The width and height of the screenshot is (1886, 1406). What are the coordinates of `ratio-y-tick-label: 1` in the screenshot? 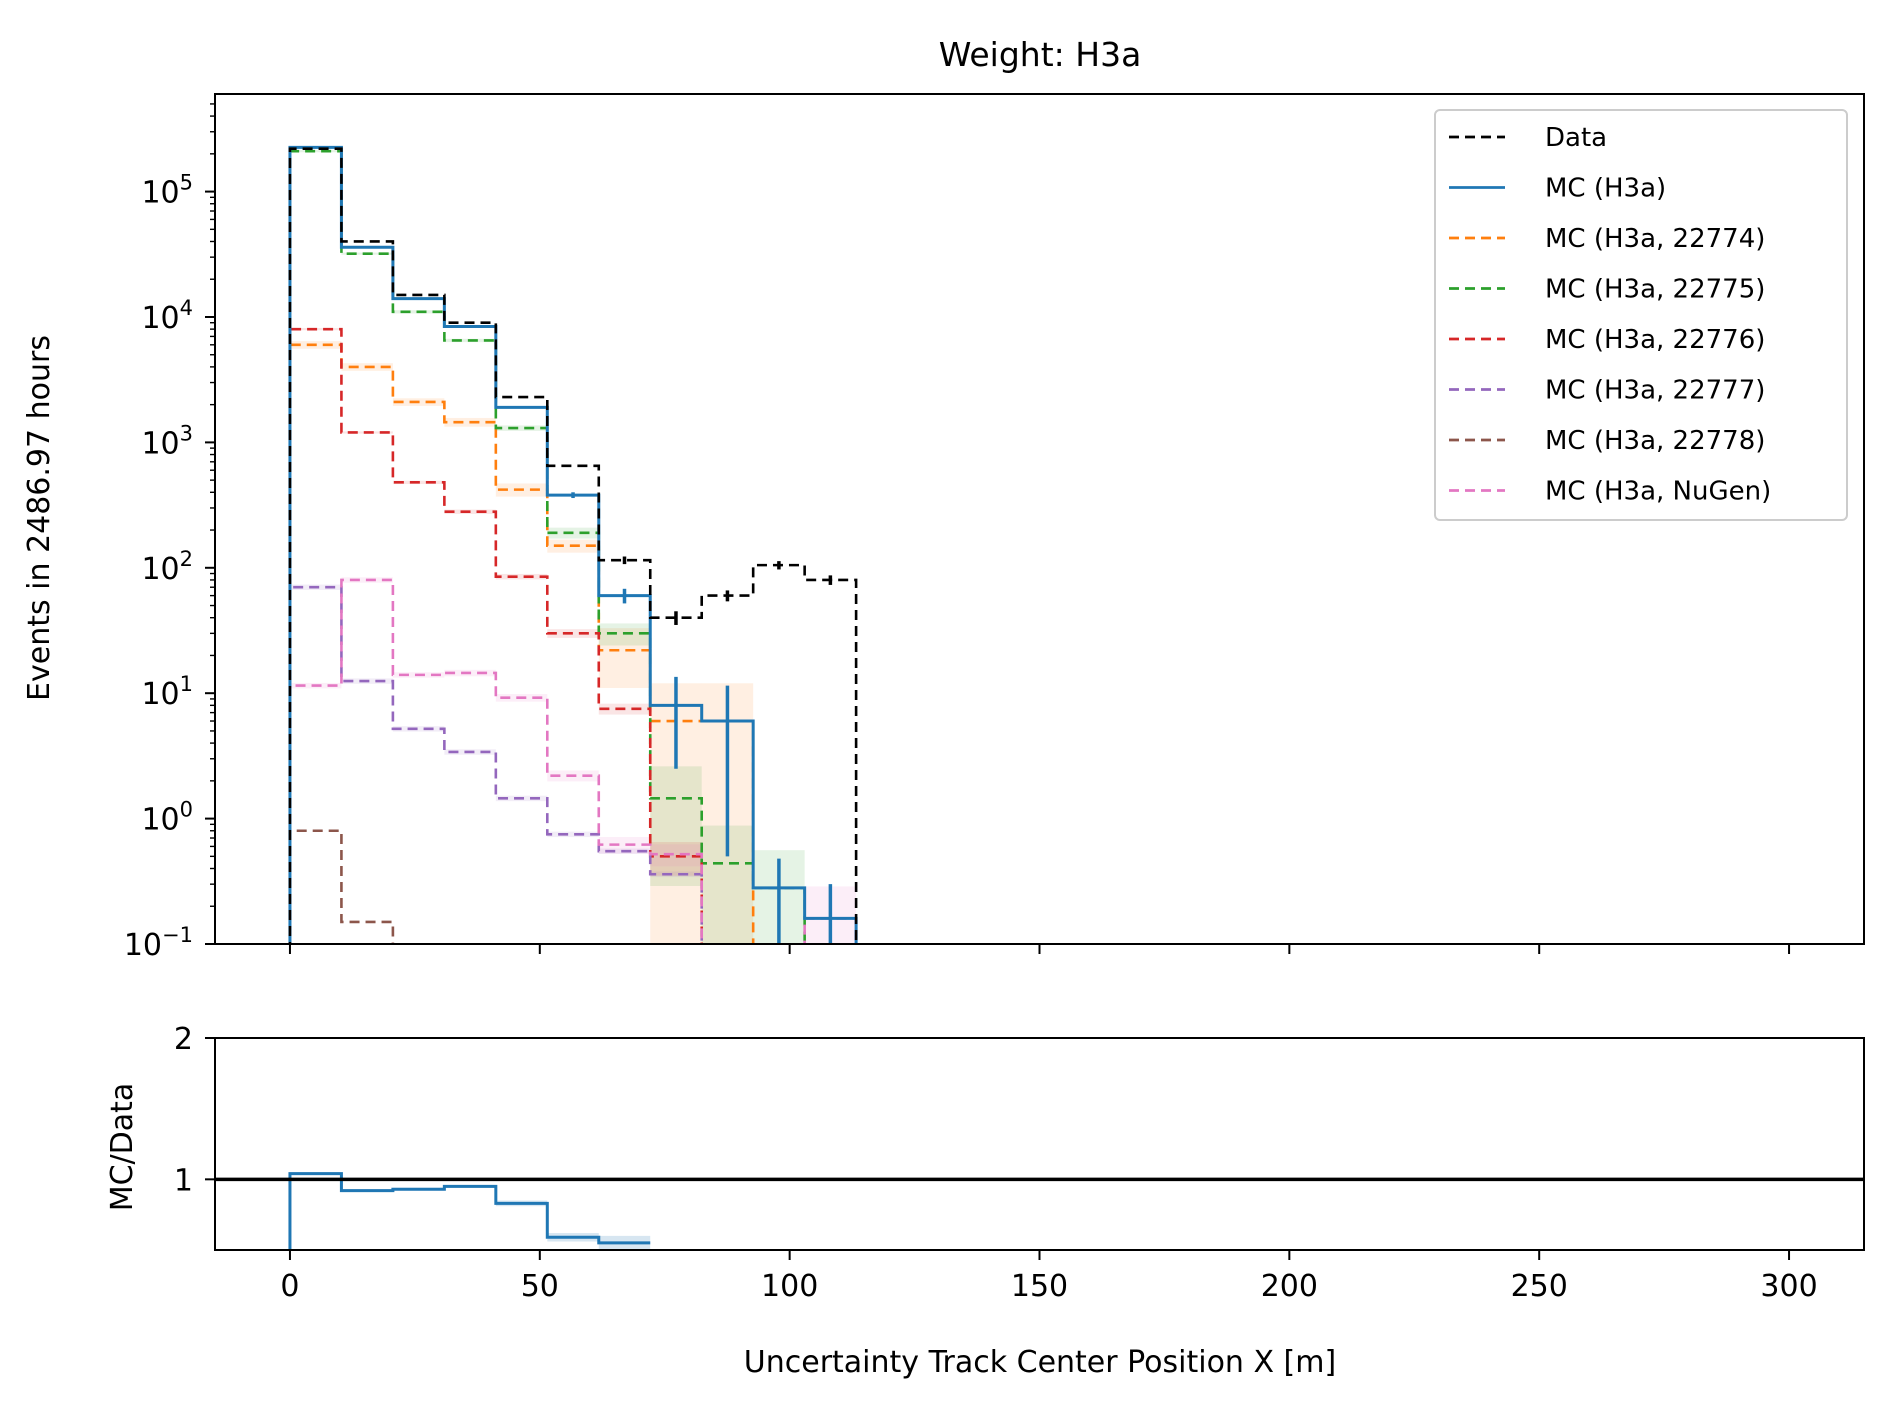 It's located at (183, 1180).